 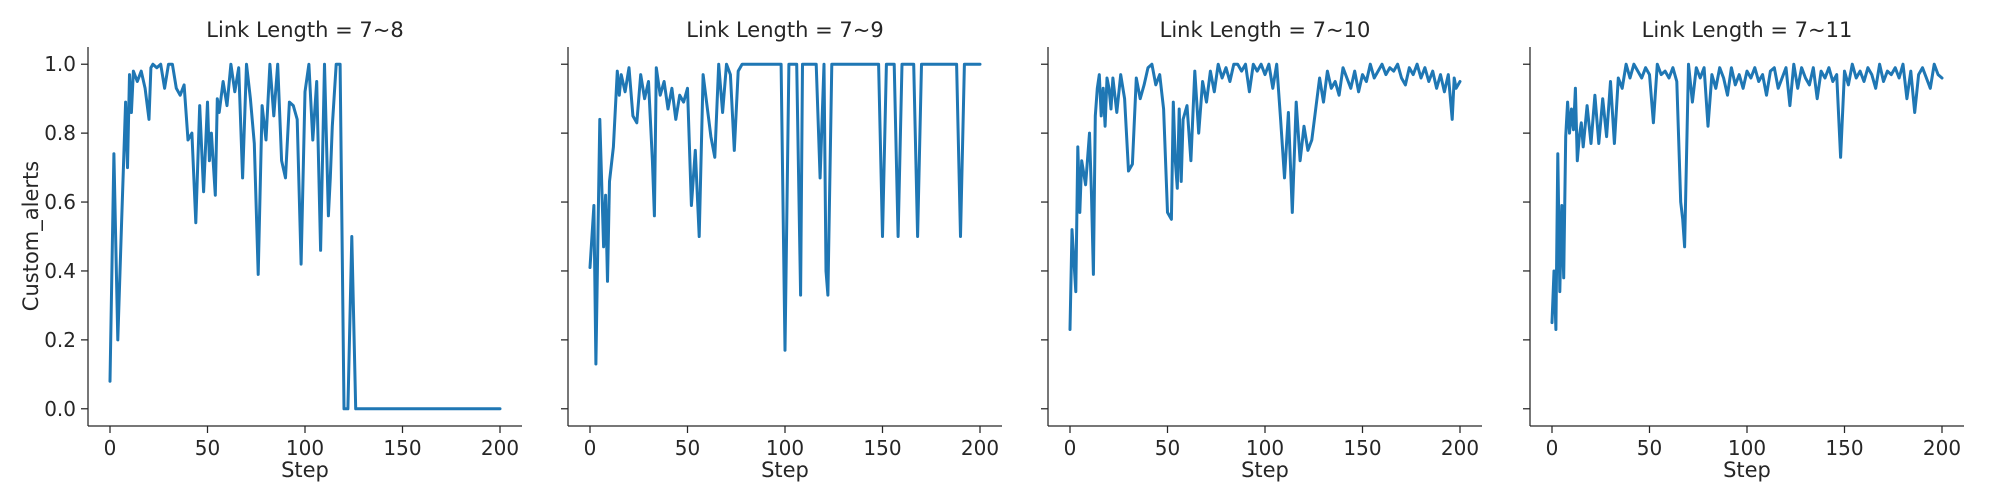 I want to click on y-tick-label: 0.4, so click(x=60, y=271).